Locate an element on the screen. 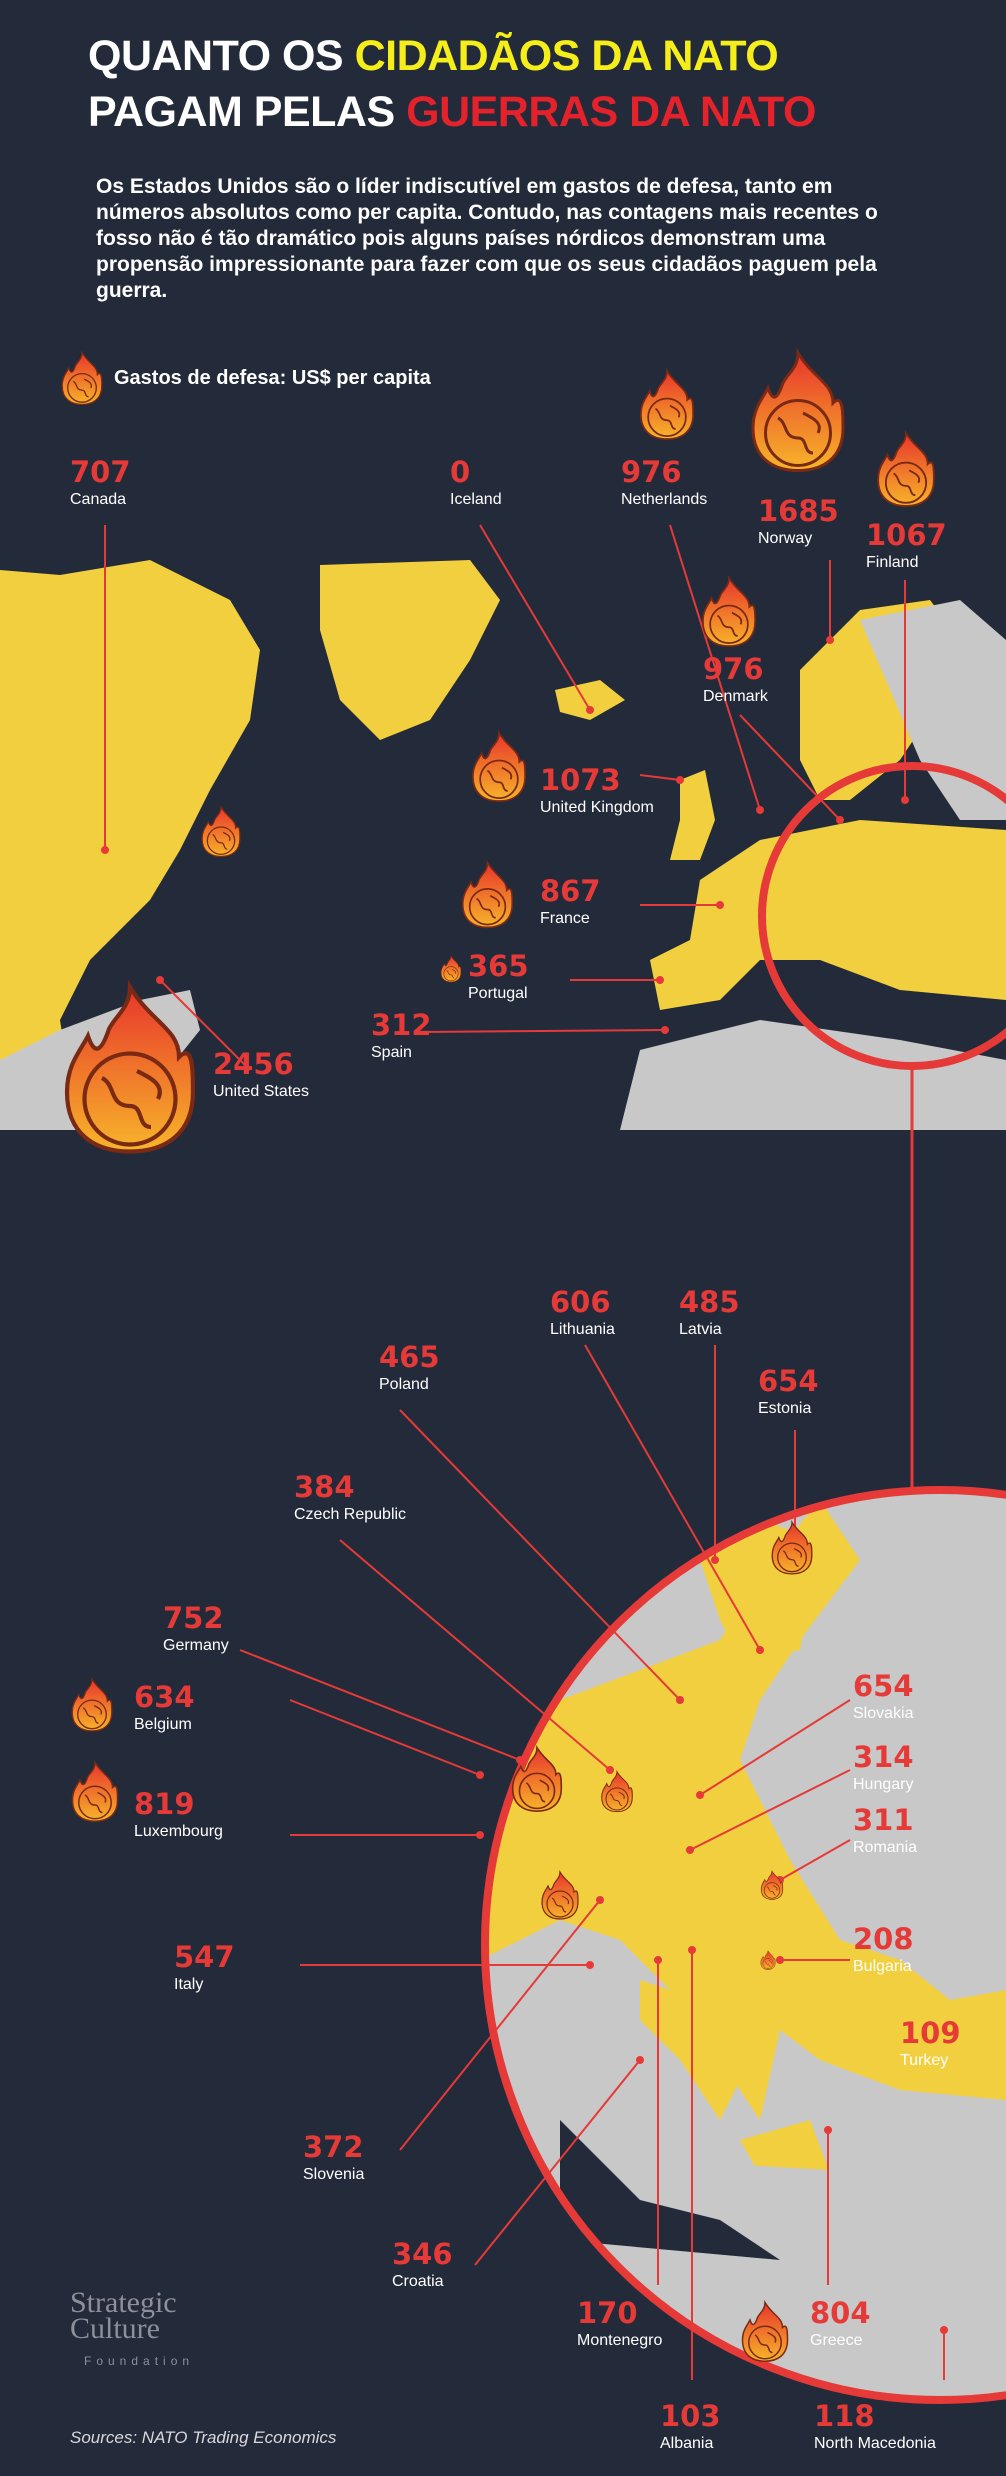 The height and width of the screenshot is (2476, 1006). country-name: Denmark is located at coordinates (735, 696).